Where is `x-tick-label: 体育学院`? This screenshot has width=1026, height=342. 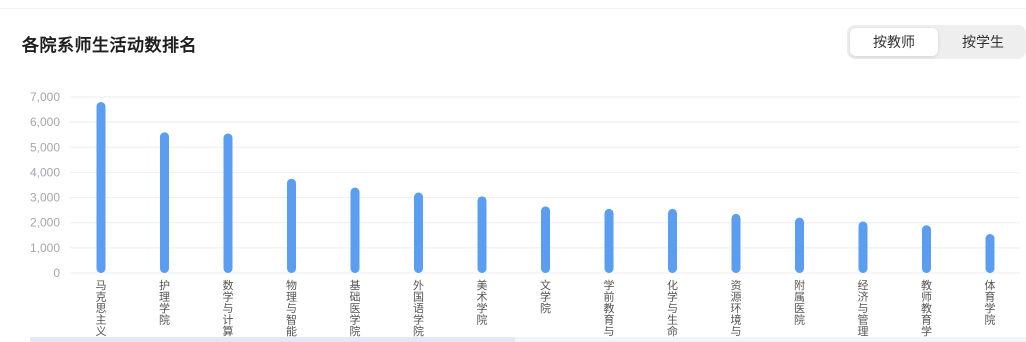 x-tick-label: 体育学院 is located at coordinates (990, 302).